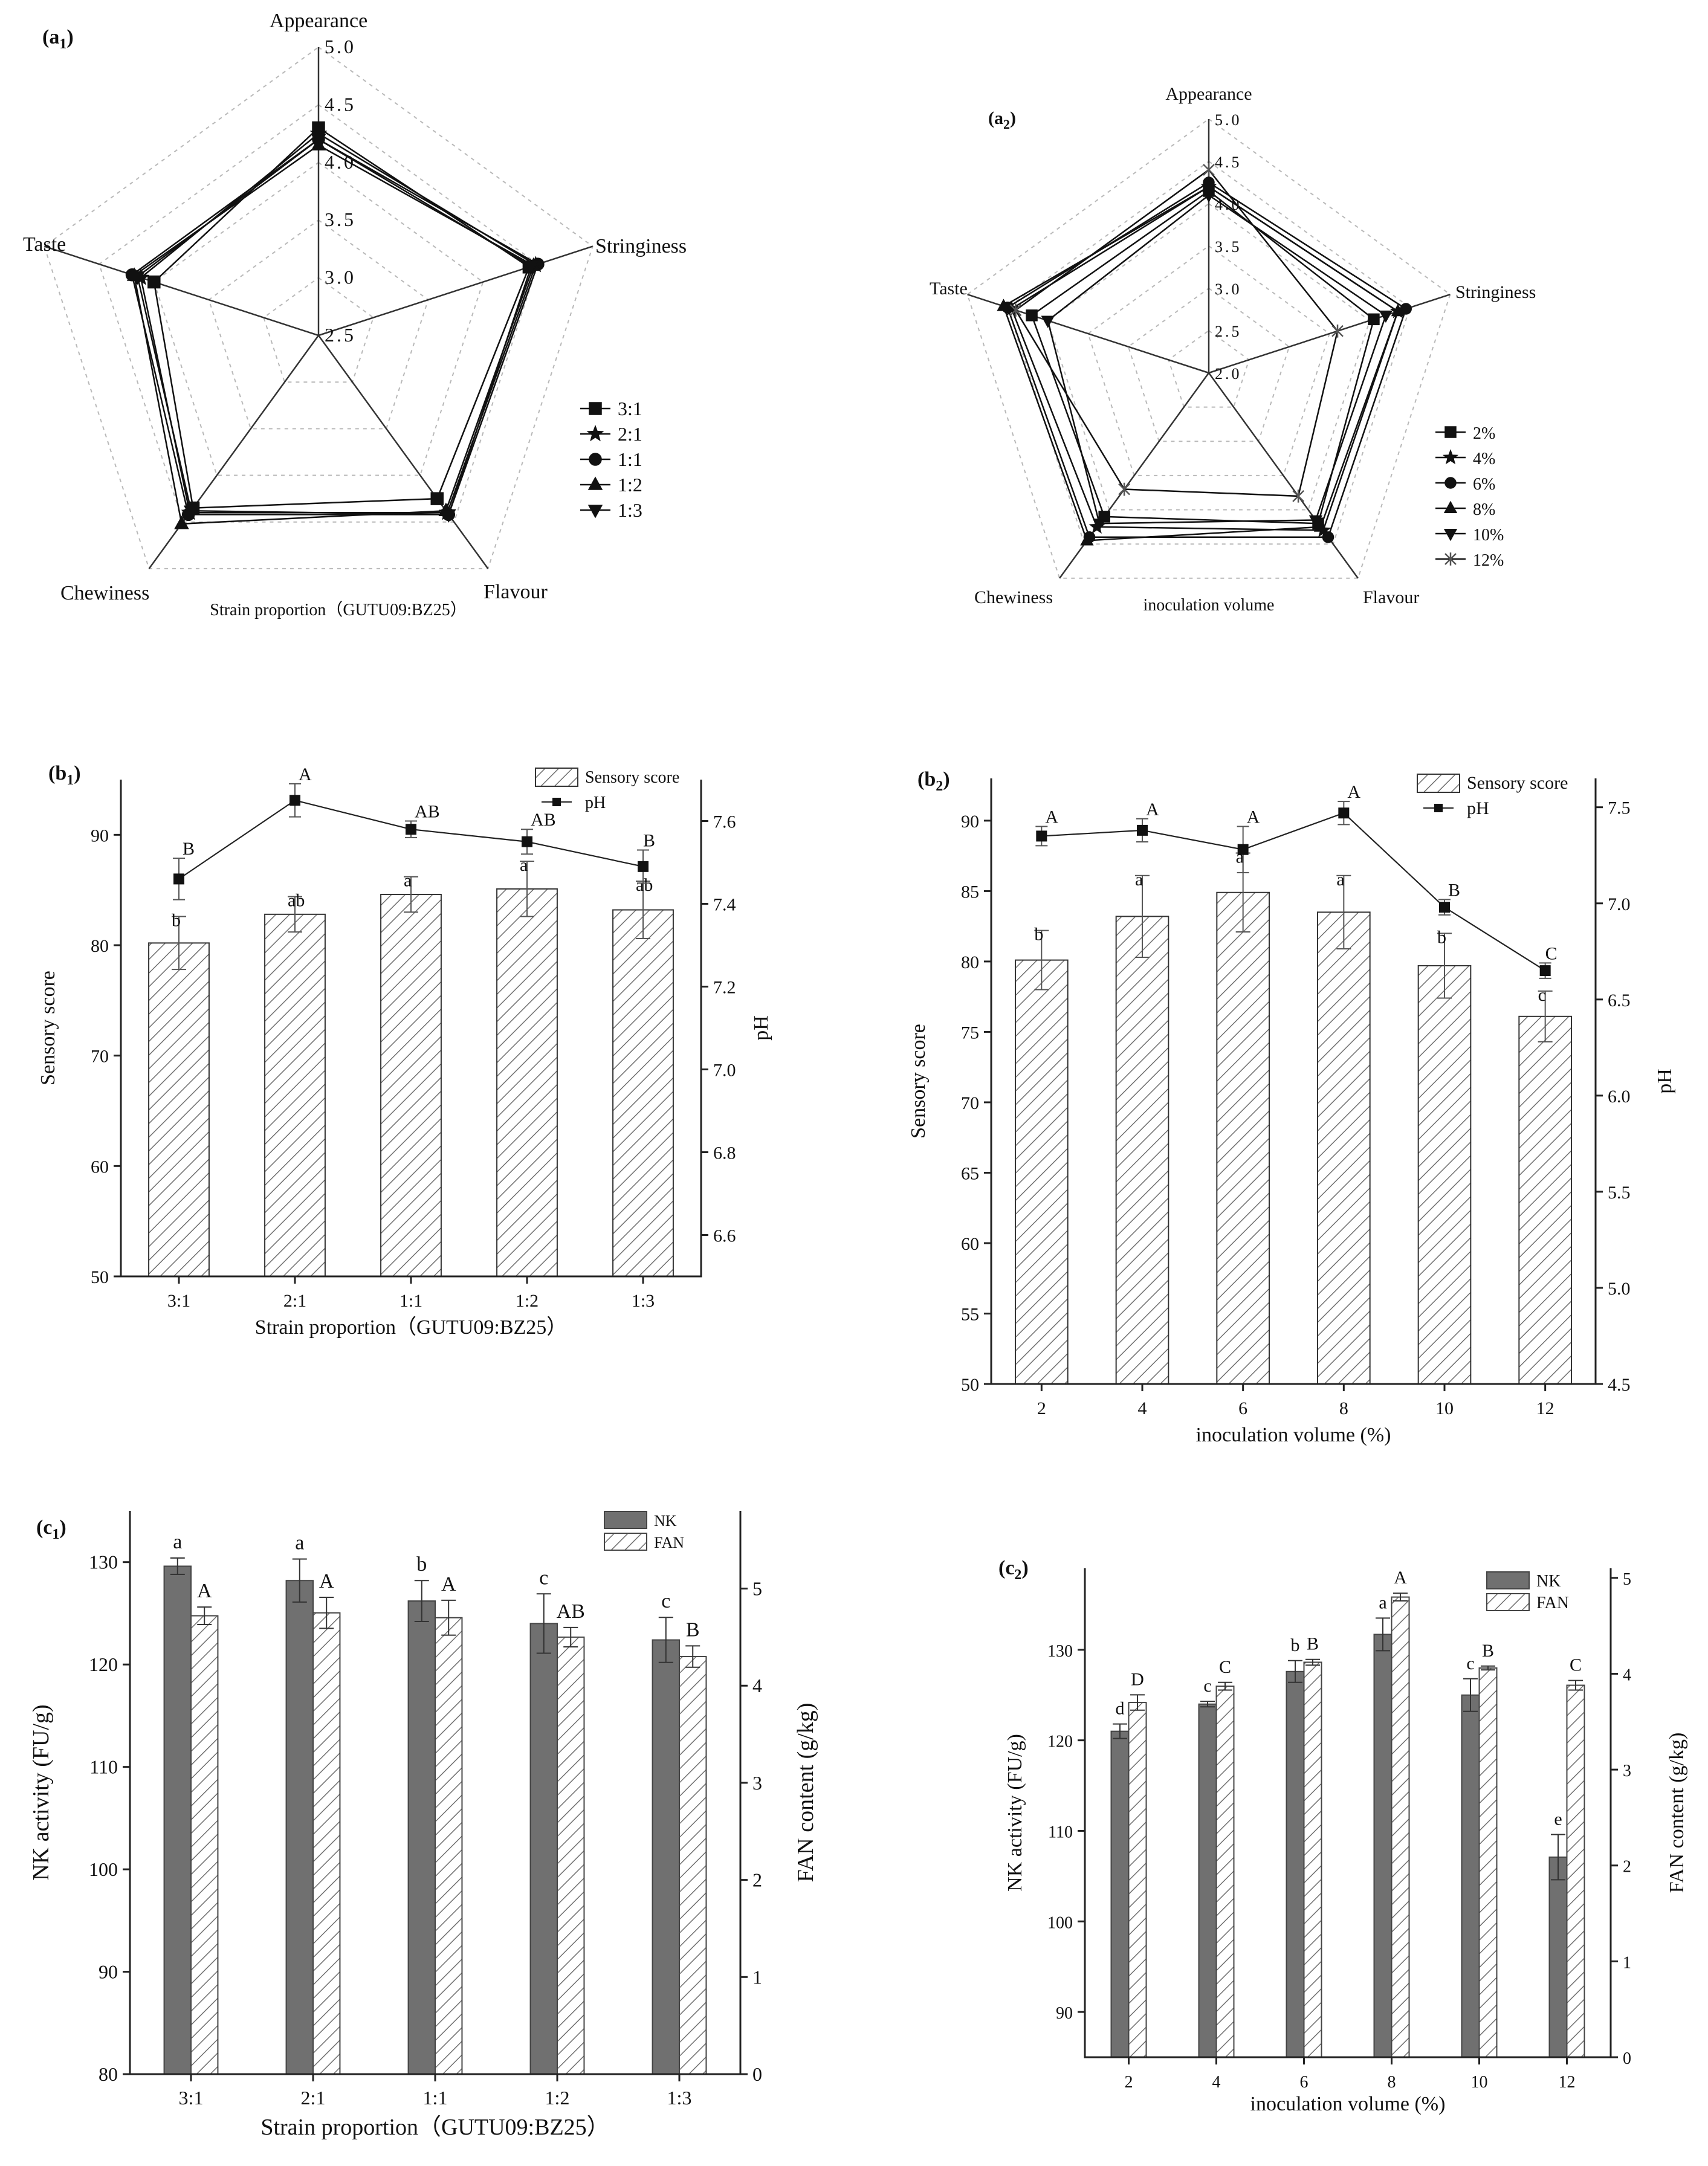 Image resolution: width=1708 pixels, height=2166 pixels. What do you see at coordinates (1627, 2058) in the screenshot?
I see `y2-tick-label: 0` at bounding box center [1627, 2058].